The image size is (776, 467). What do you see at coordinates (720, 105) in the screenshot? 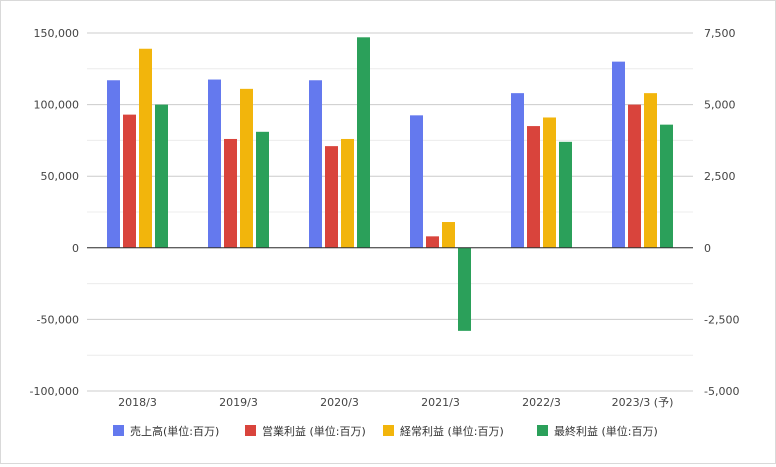
I see `right-tick-label: 5,000` at bounding box center [720, 105].